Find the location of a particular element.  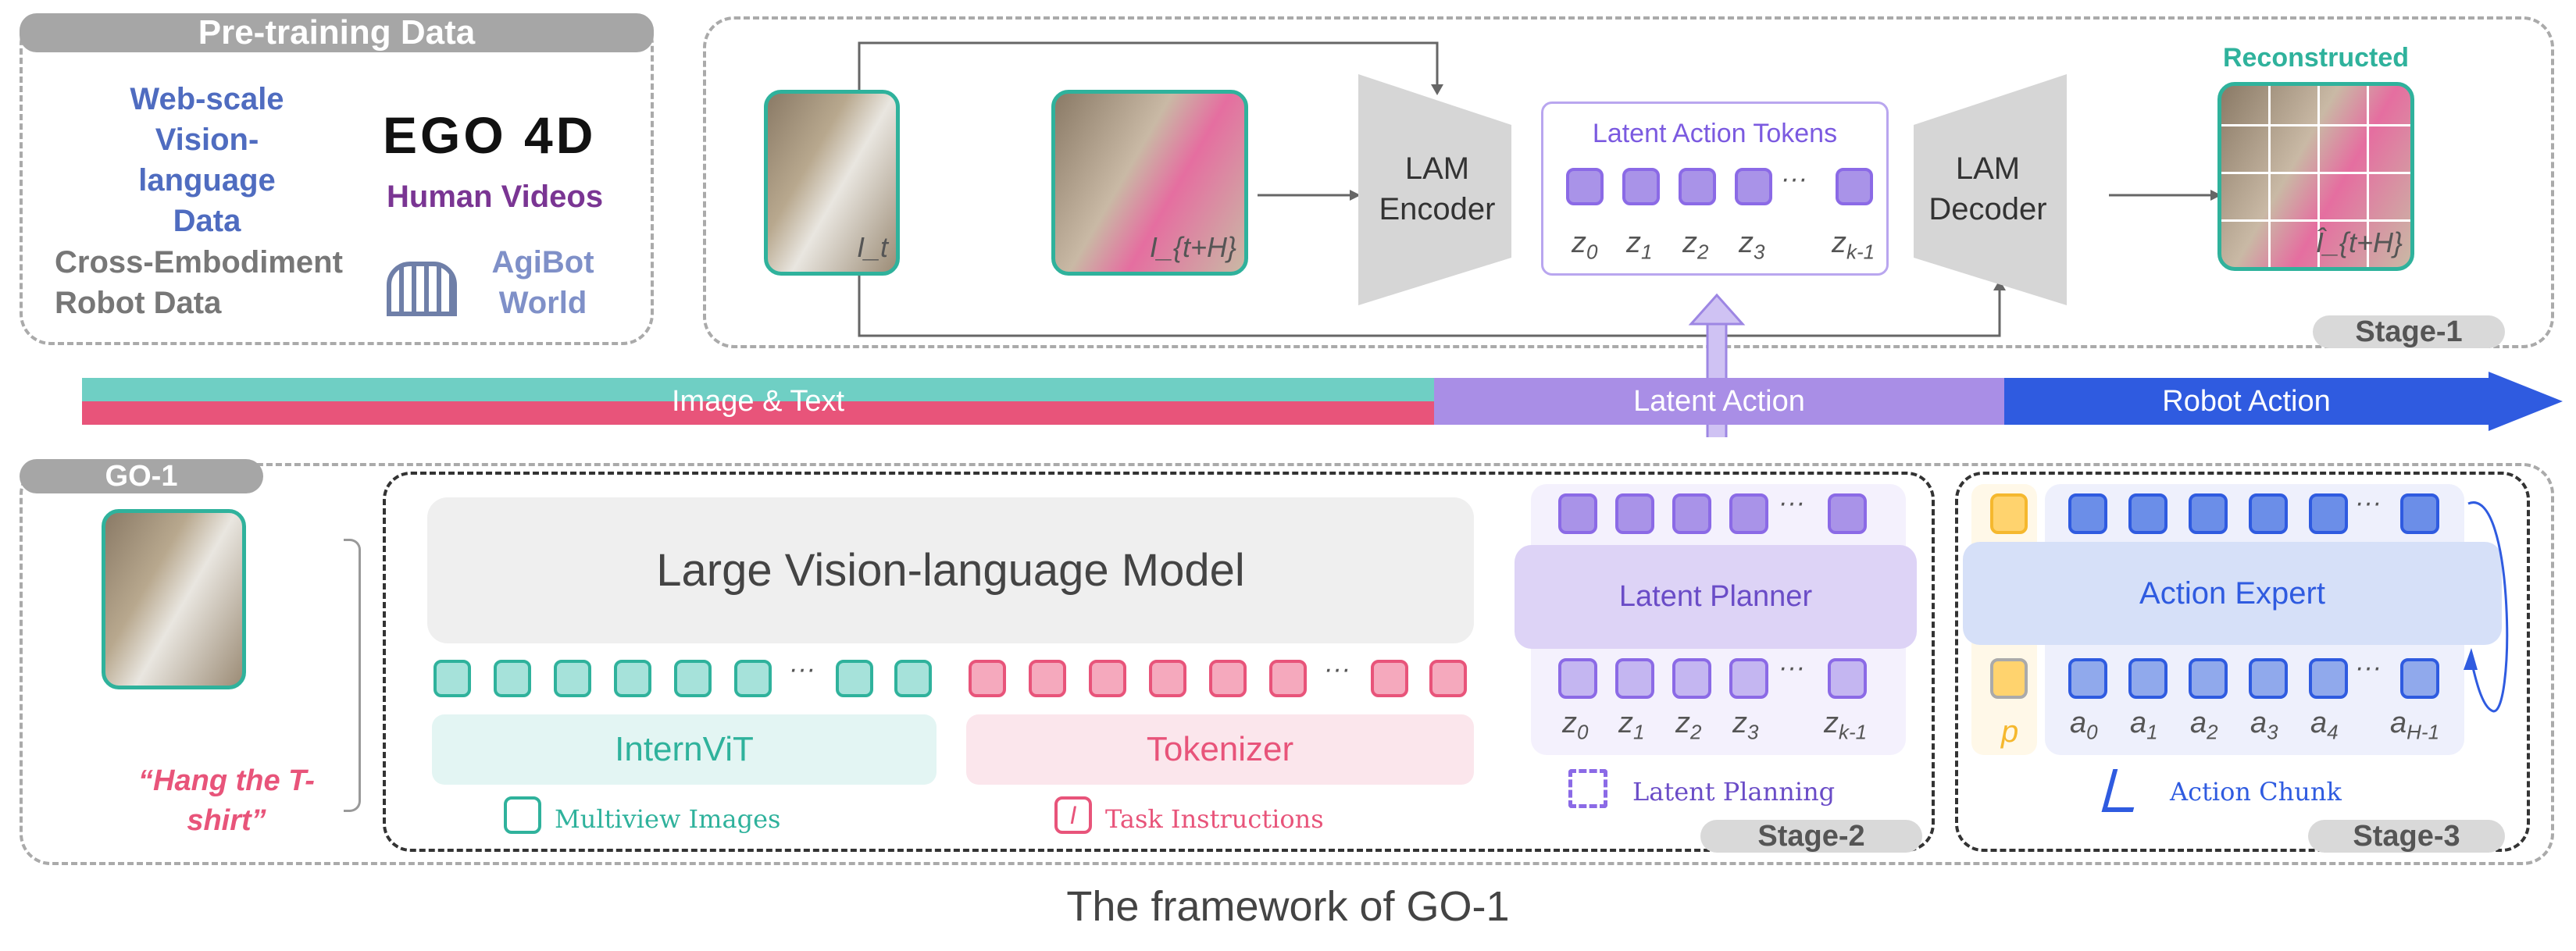

loop-arrow is located at coordinates (2486, 607).